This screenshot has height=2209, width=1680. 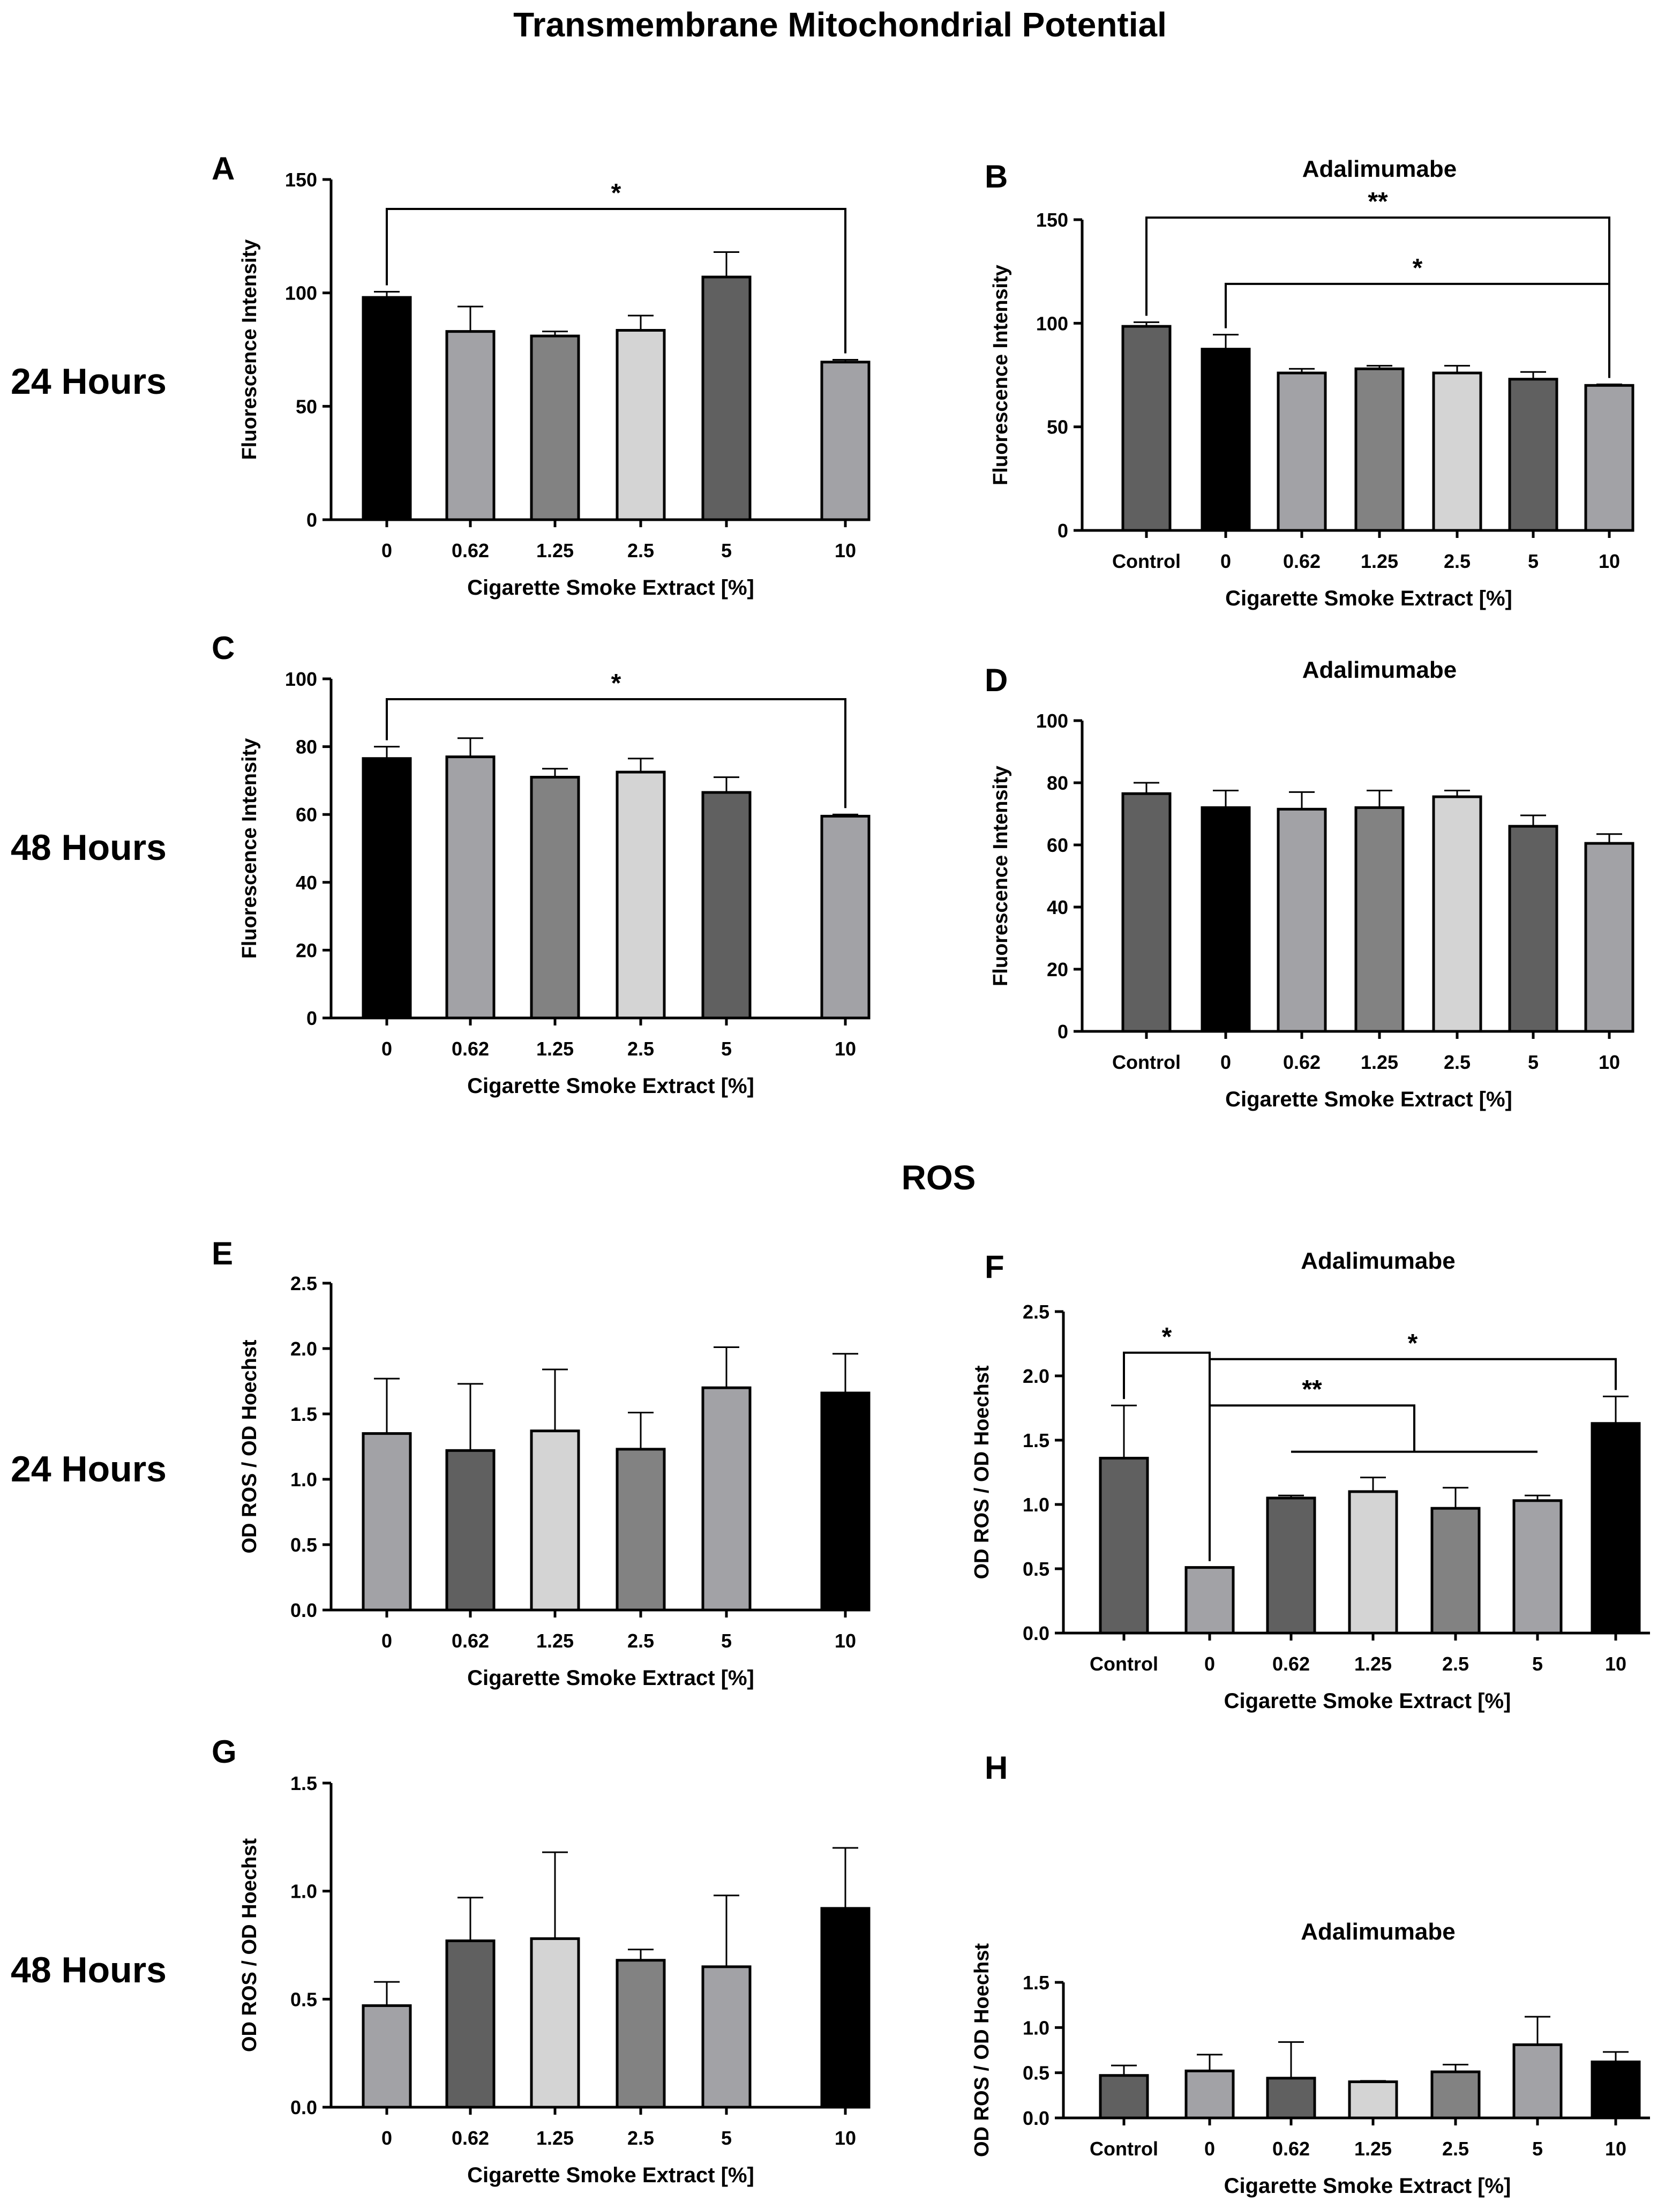 What do you see at coordinates (89, 1970) in the screenshot?
I see `row-label-48h-ros: 48 Hours` at bounding box center [89, 1970].